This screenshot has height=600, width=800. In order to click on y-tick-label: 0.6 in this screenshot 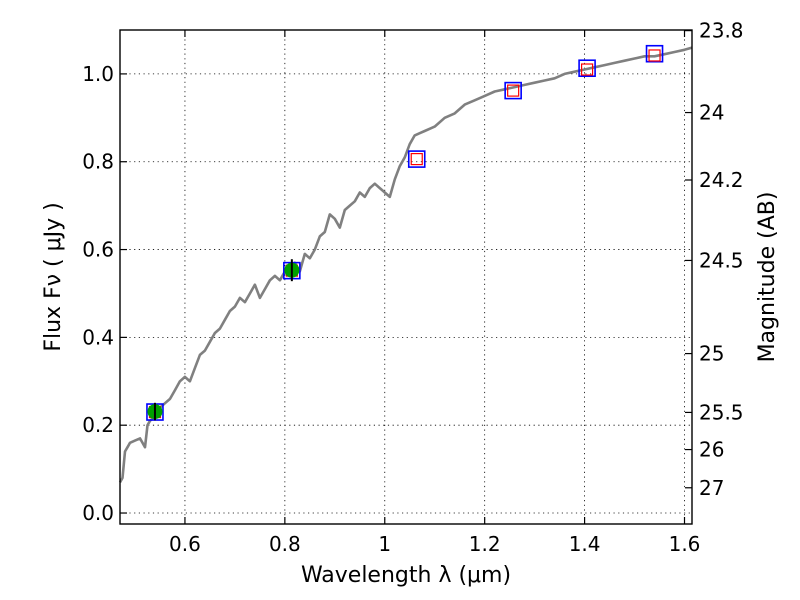, I will do `click(98, 250)`.